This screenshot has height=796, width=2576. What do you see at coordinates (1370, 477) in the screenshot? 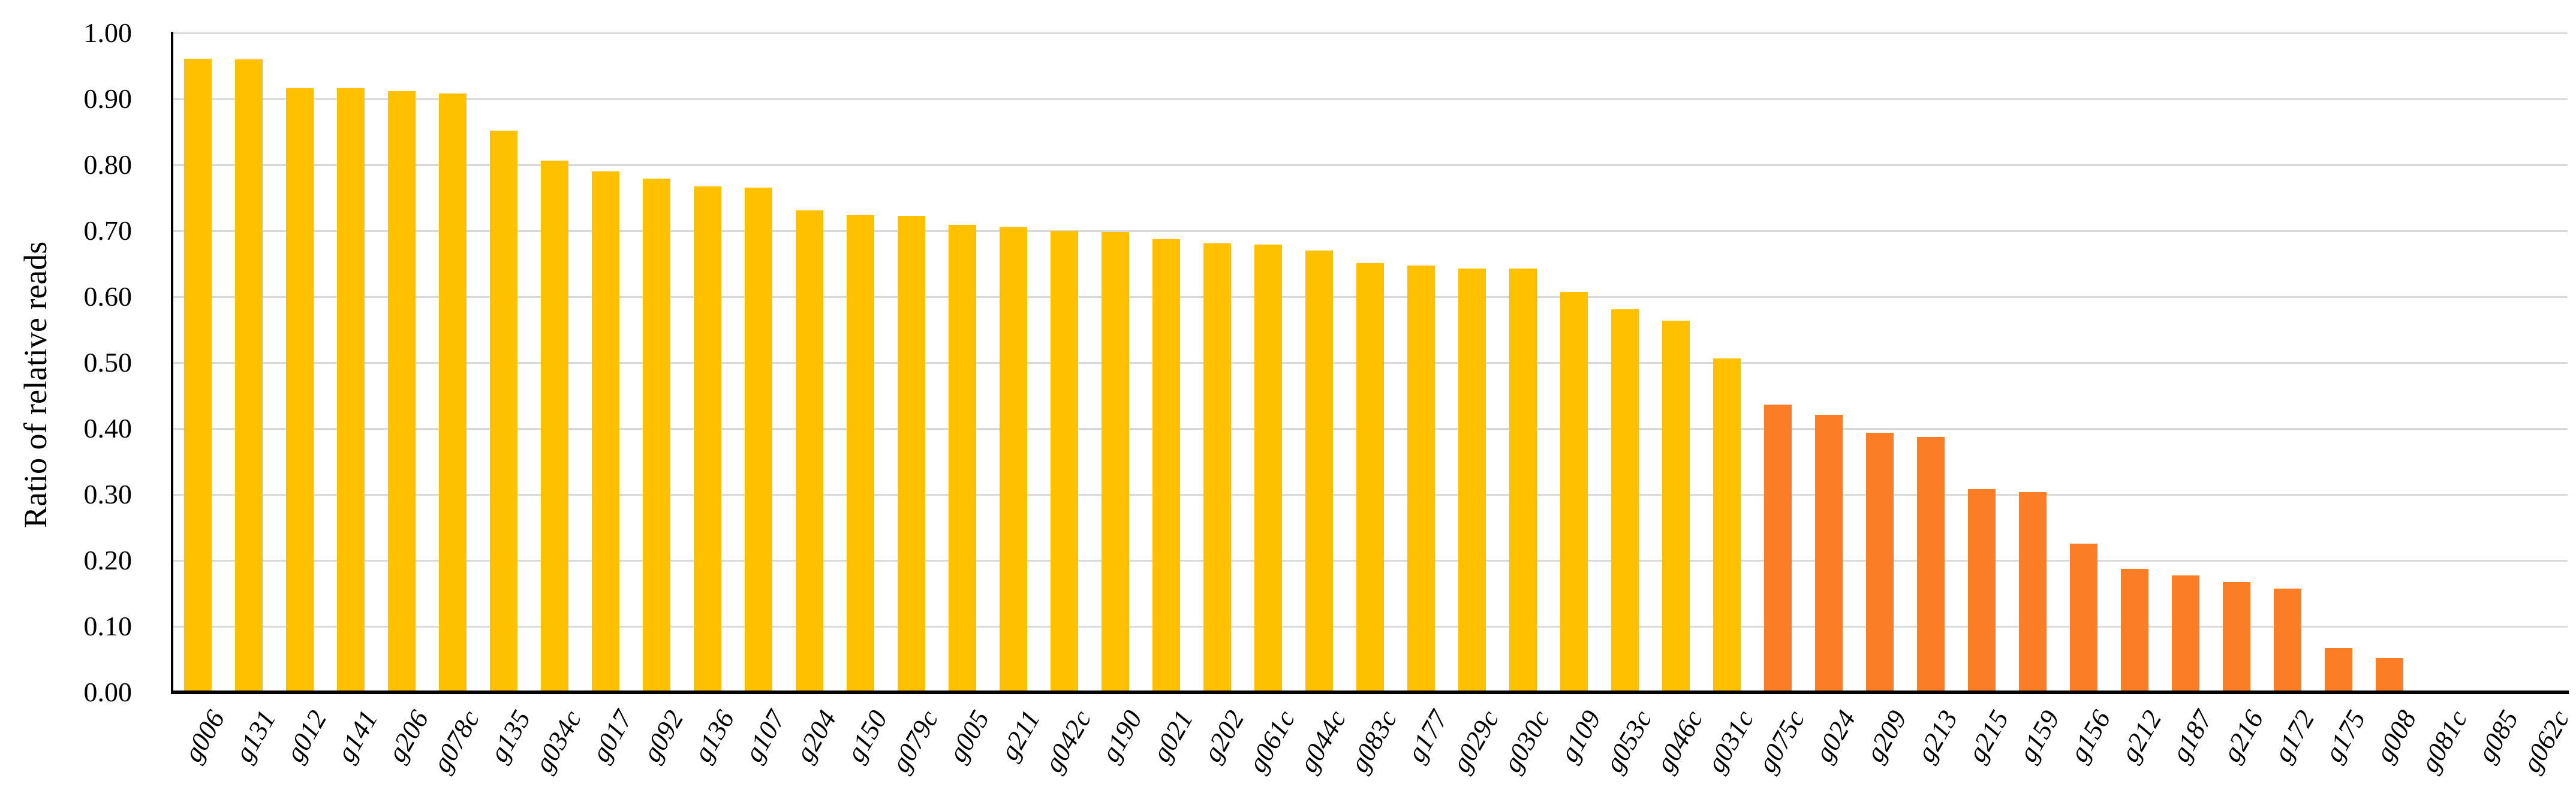
I see `bar-g083c` at bounding box center [1370, 477].